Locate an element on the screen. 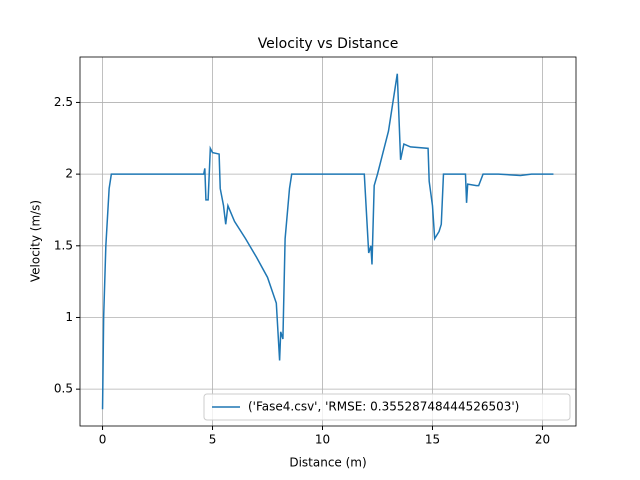  y-tick-label: 2.5 is located at coordinates (63, 102).